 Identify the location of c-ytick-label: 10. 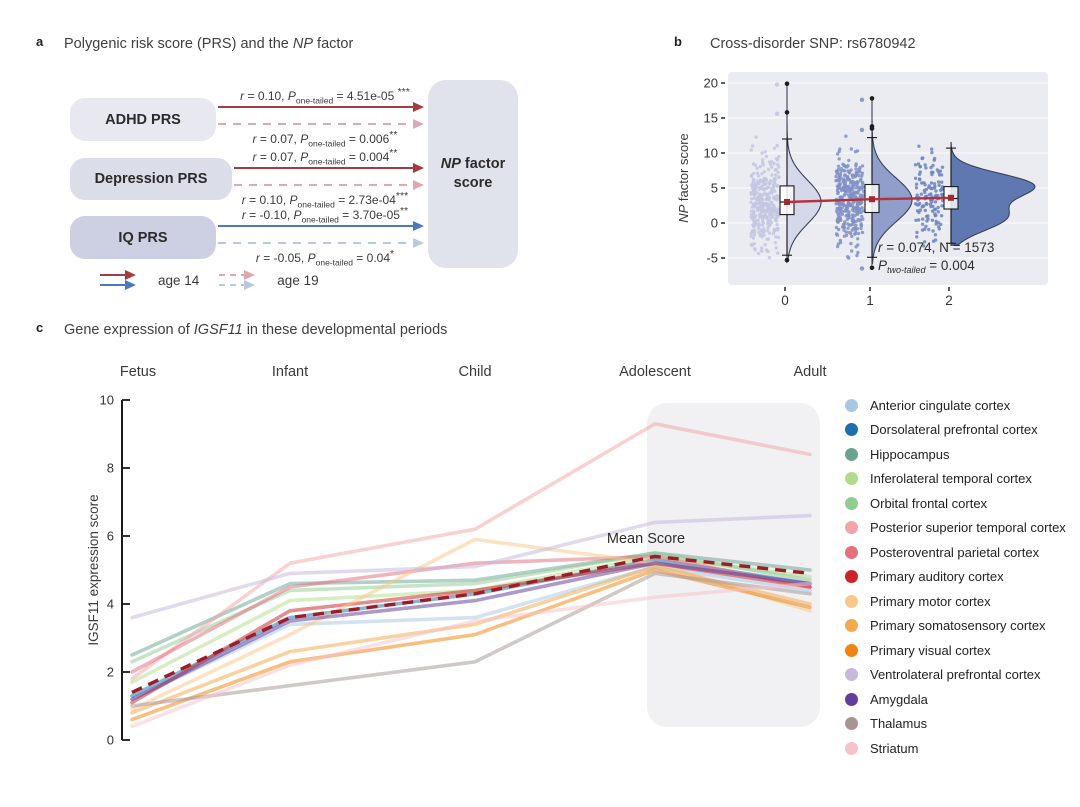
(107, 400).